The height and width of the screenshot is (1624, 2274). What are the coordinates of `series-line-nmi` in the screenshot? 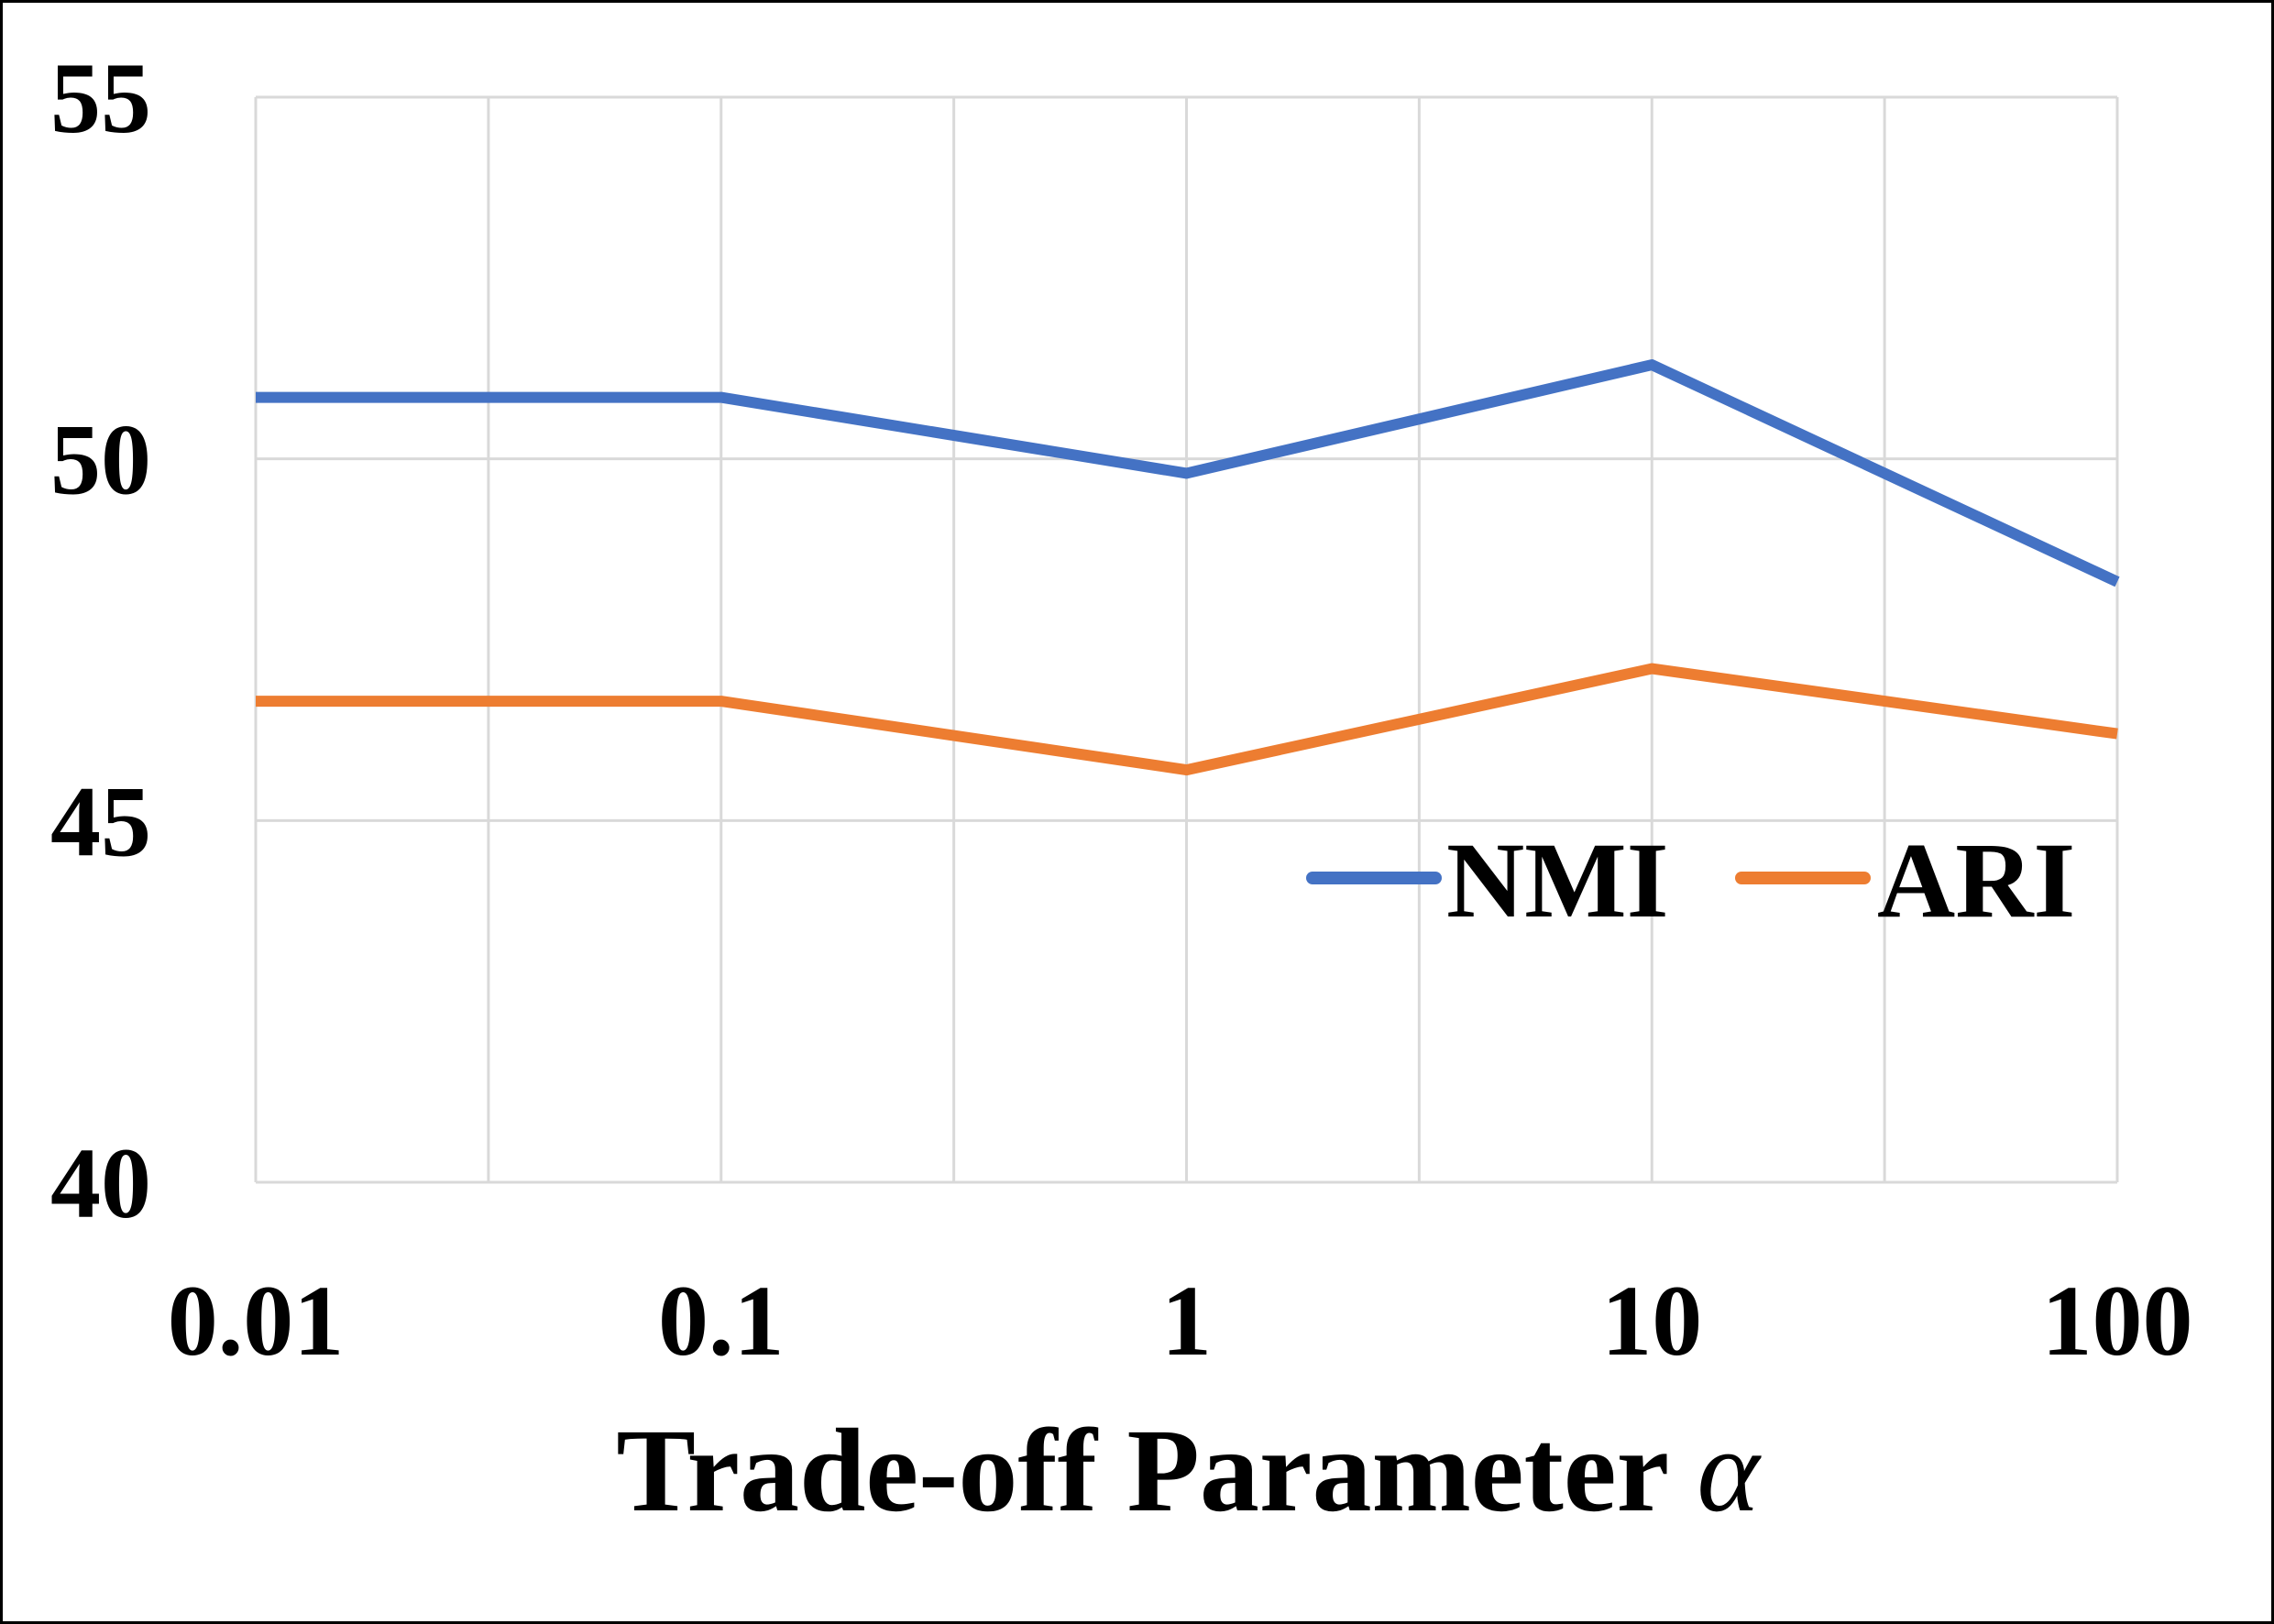 It's located at (1188, 473).